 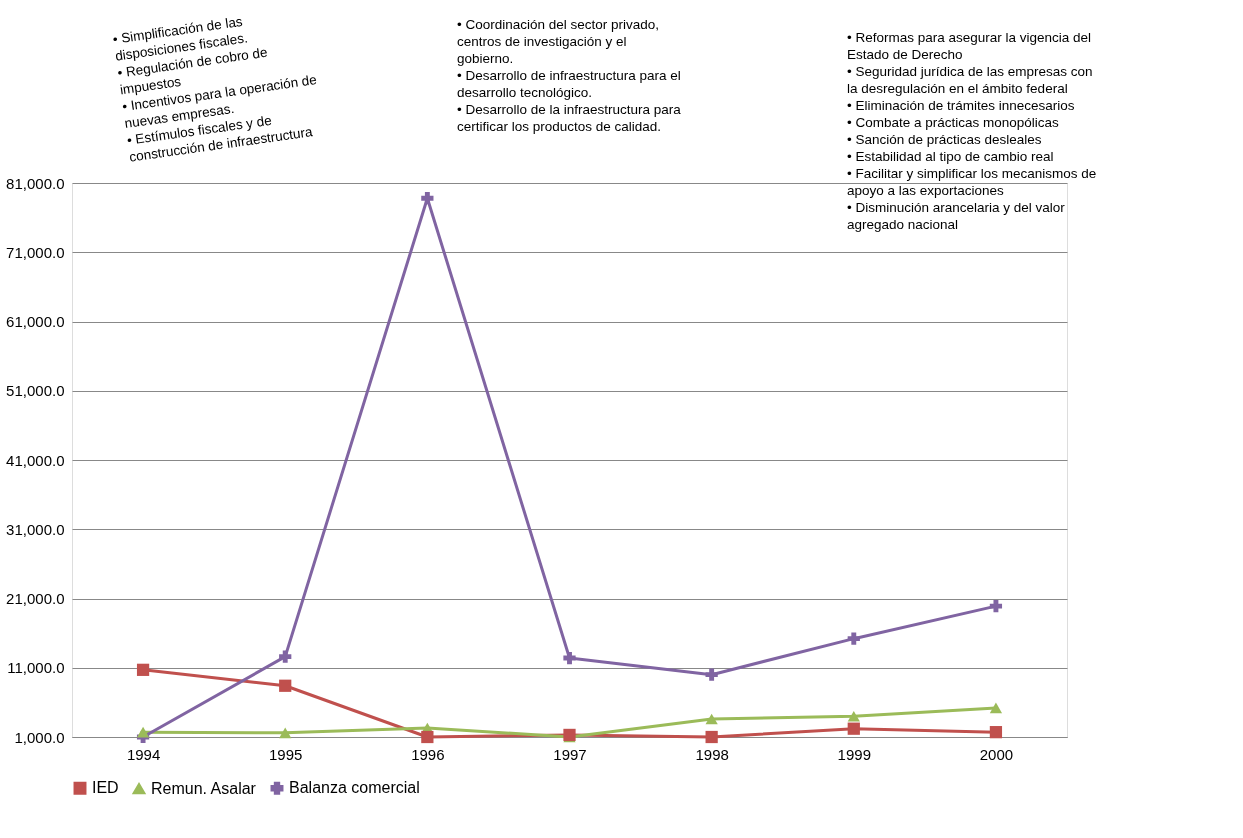 What do you see at coordinates (428, 754) in the screenshot?
I see `x-tick-label: 1996` at bounding box center [428, 754].